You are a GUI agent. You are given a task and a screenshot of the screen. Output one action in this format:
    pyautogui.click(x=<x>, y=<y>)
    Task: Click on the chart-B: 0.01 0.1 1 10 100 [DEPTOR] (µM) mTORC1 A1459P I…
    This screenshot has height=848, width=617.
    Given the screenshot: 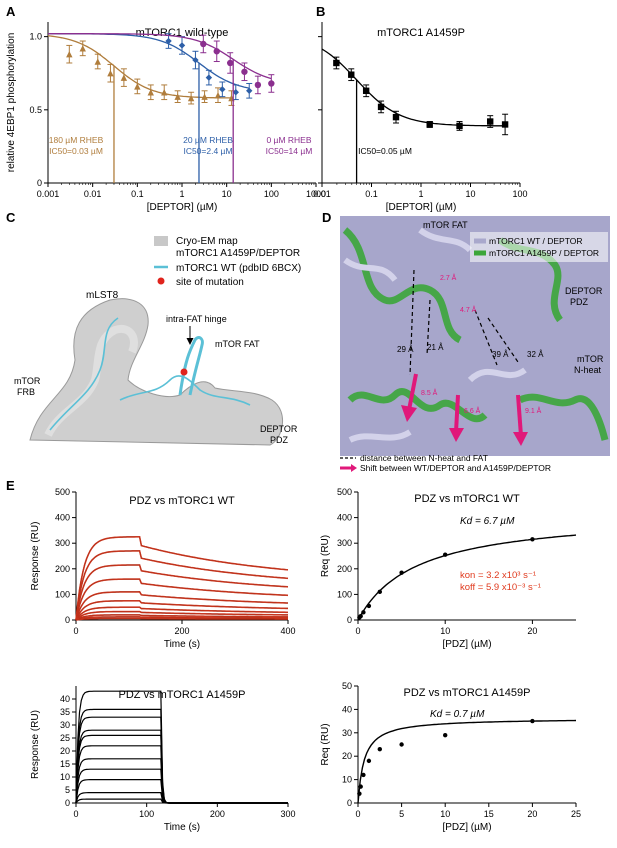 What is the action you would take?
    pyautogui.click(x=420, y=117)
    